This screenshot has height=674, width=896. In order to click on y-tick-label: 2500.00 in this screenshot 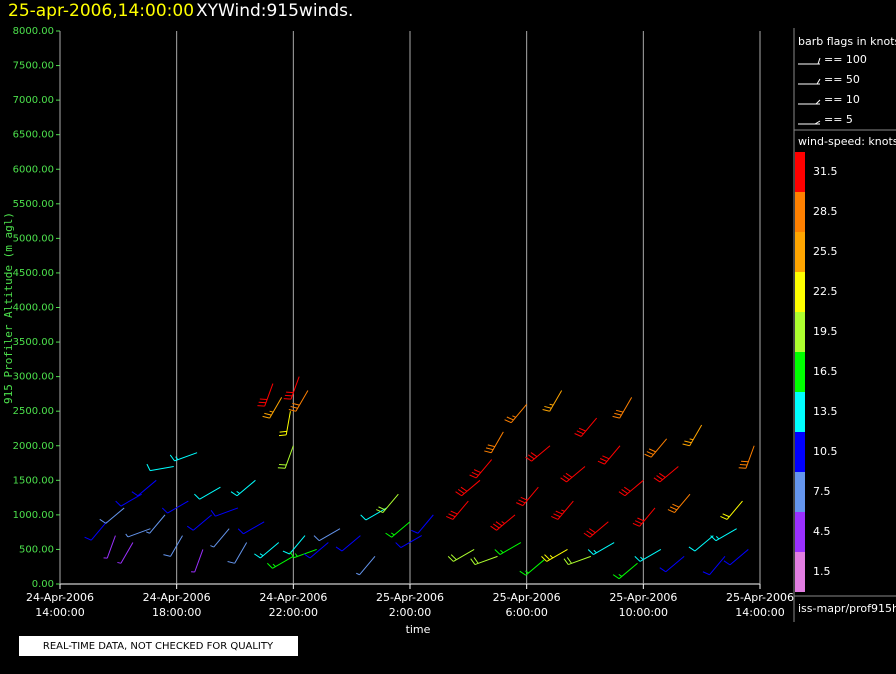, I will do `click(33, 411)`.